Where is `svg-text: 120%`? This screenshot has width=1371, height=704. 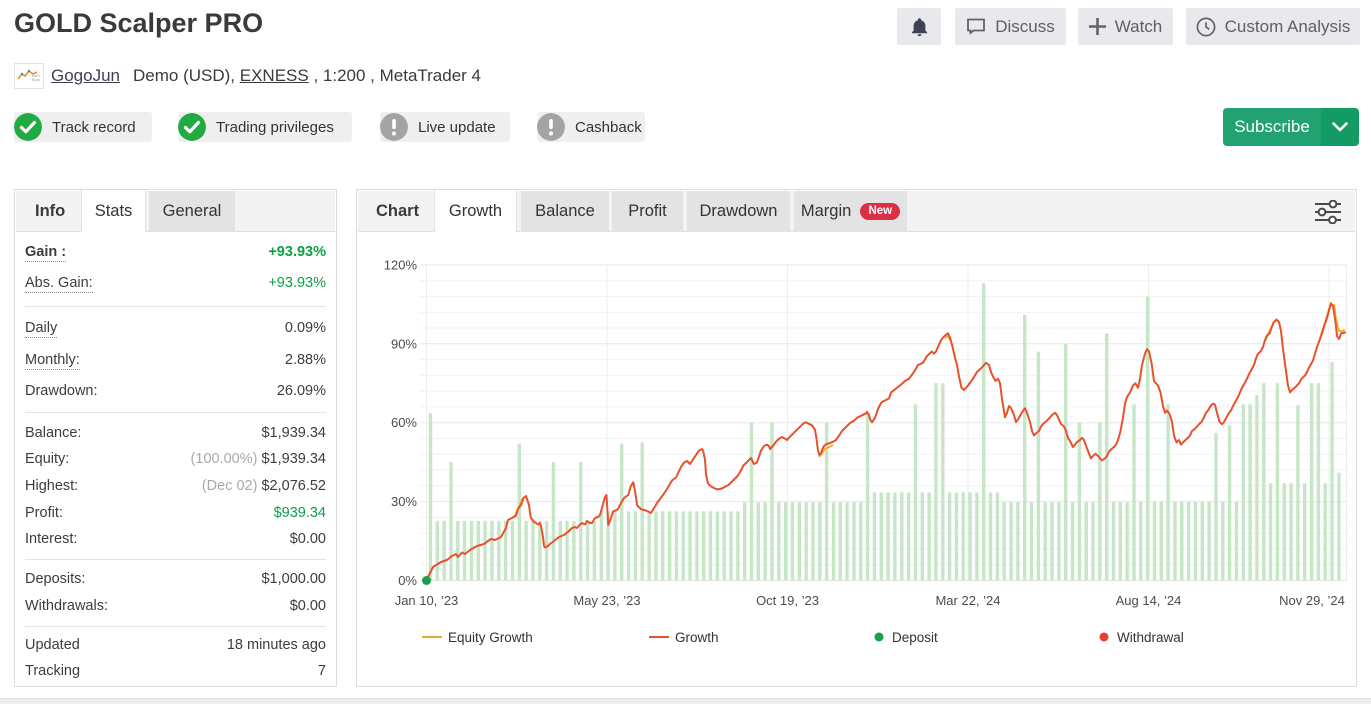 svg-text: 120% is located at coordinates (401, 264).